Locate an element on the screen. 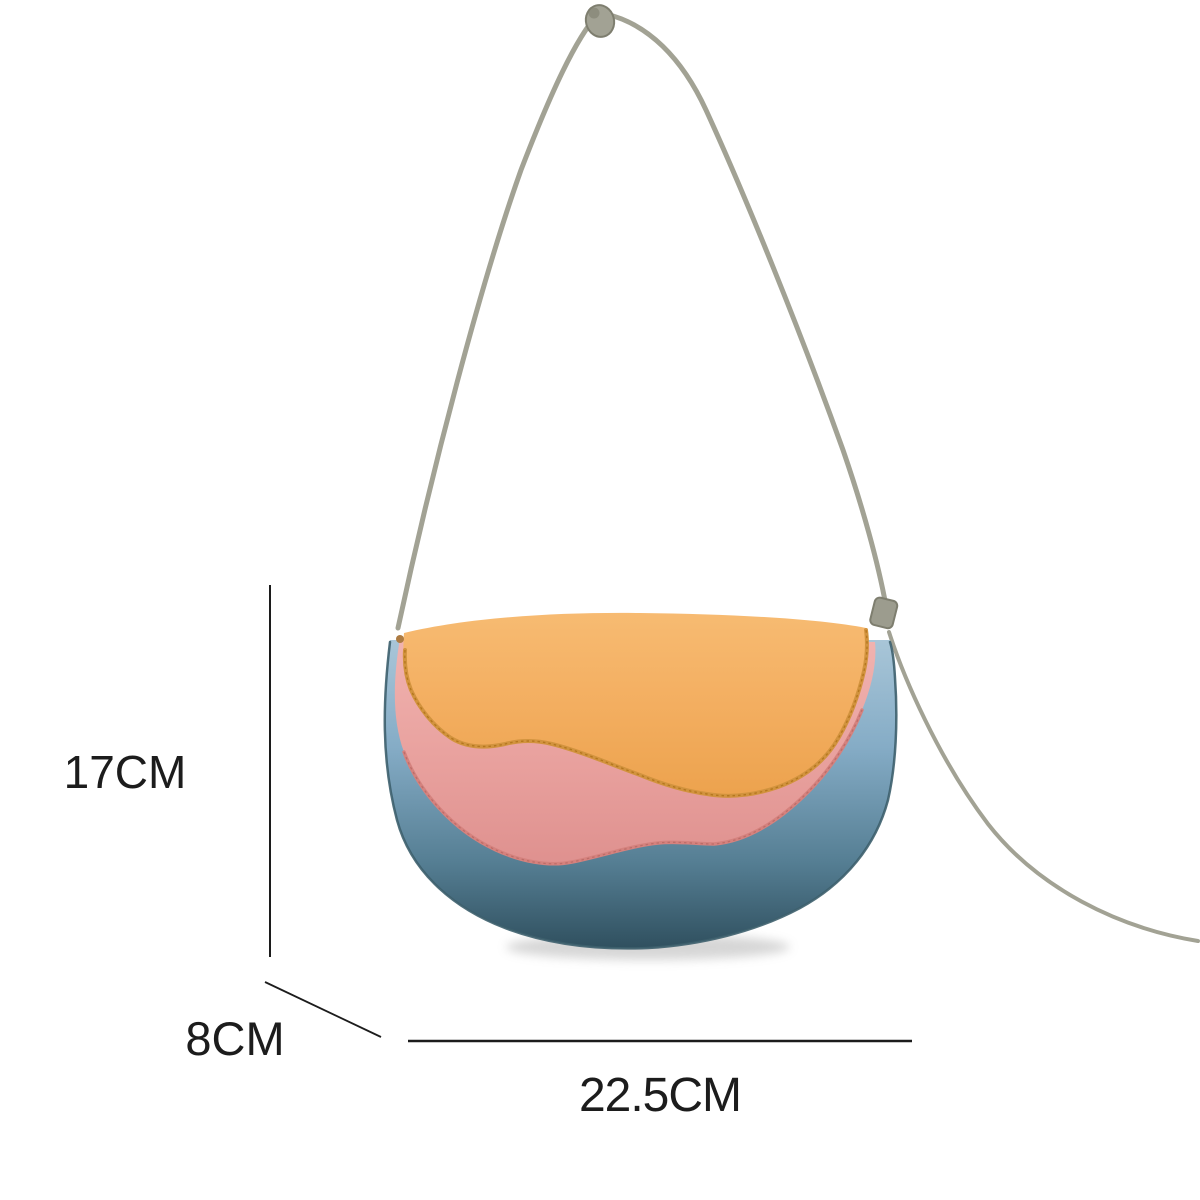 This screenshot has width=1200, height=1200. depth-dimension-label: 8CM is located at coordinates (235, 1038).